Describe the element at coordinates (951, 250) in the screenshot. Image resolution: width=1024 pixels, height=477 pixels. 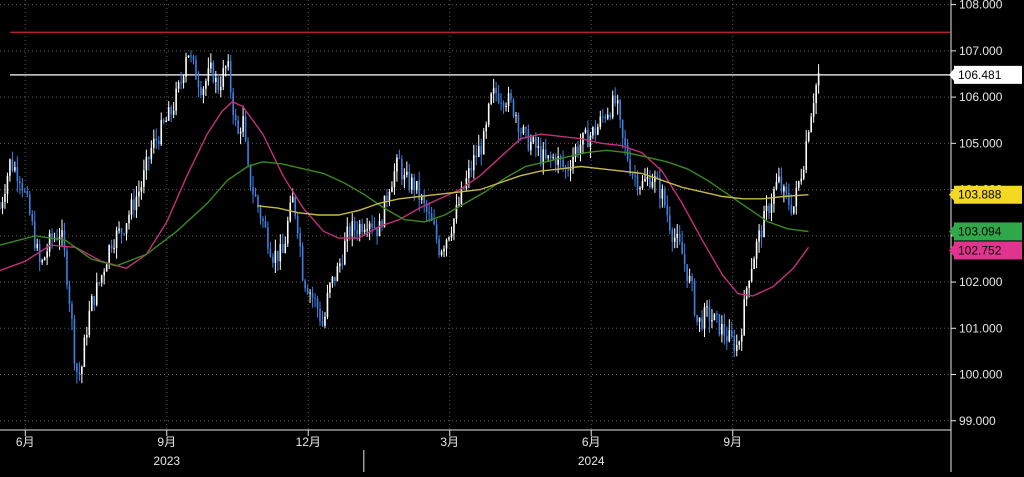
I see `last-value-tag-pointer` at that location.